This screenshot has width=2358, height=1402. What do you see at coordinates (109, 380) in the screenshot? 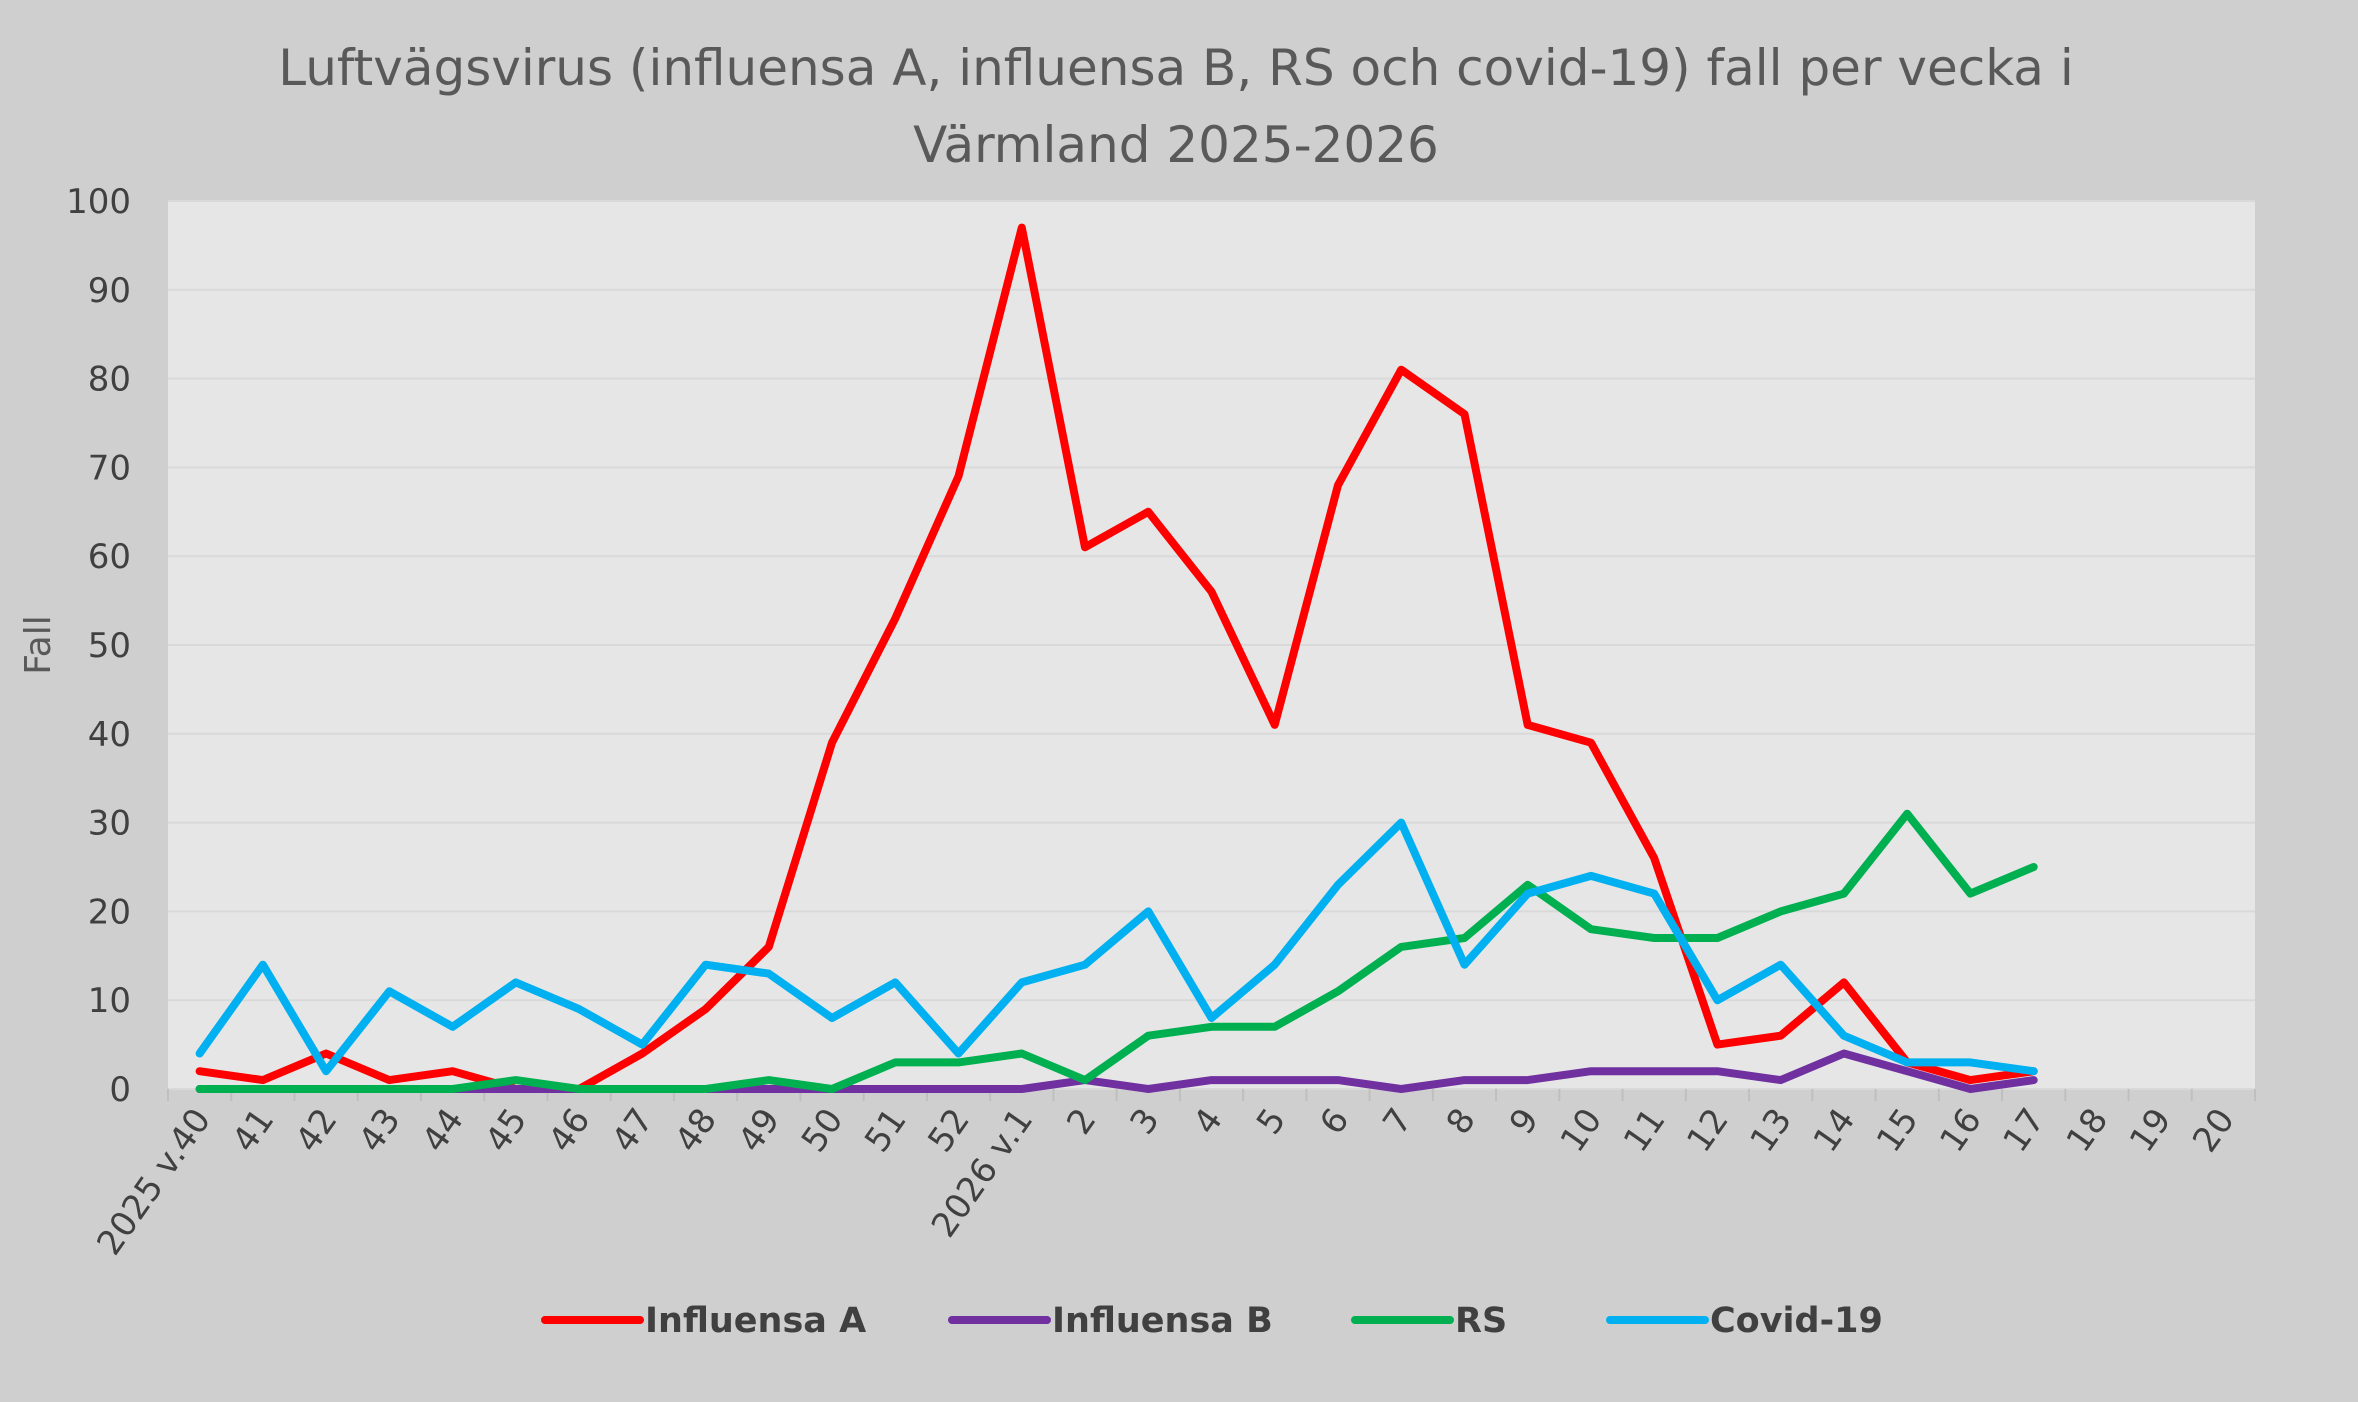
I see `y-tick-label: 80` at bounding box center [109, 380].